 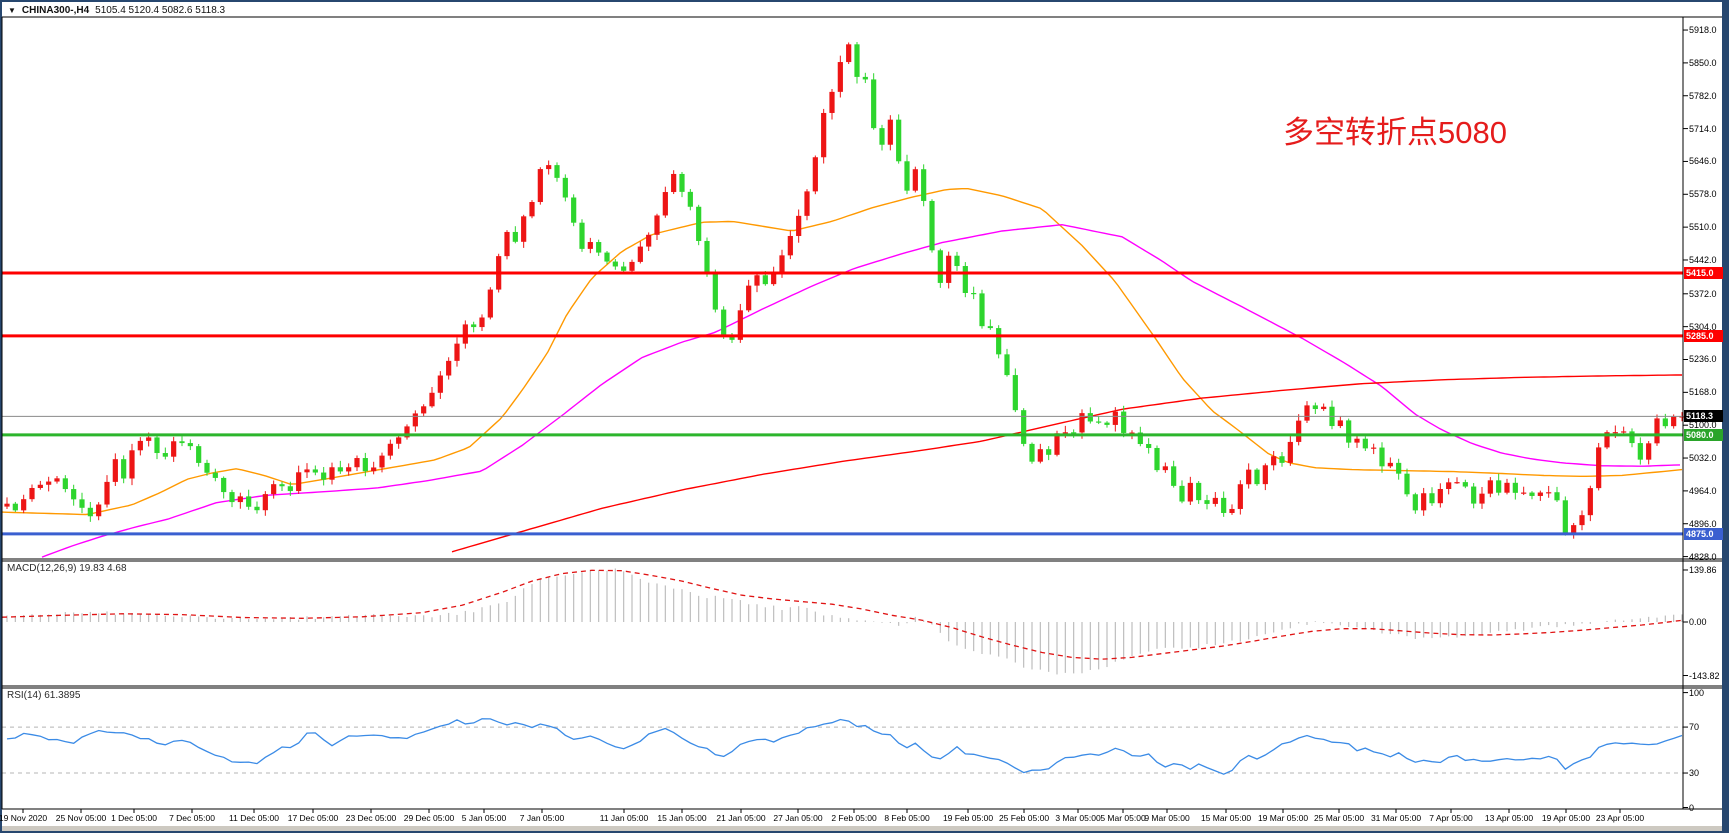 What do you see at coordinates (864, 832) in the screenshot?
I see `window-border-bottom` at bounding box center [864, 832].